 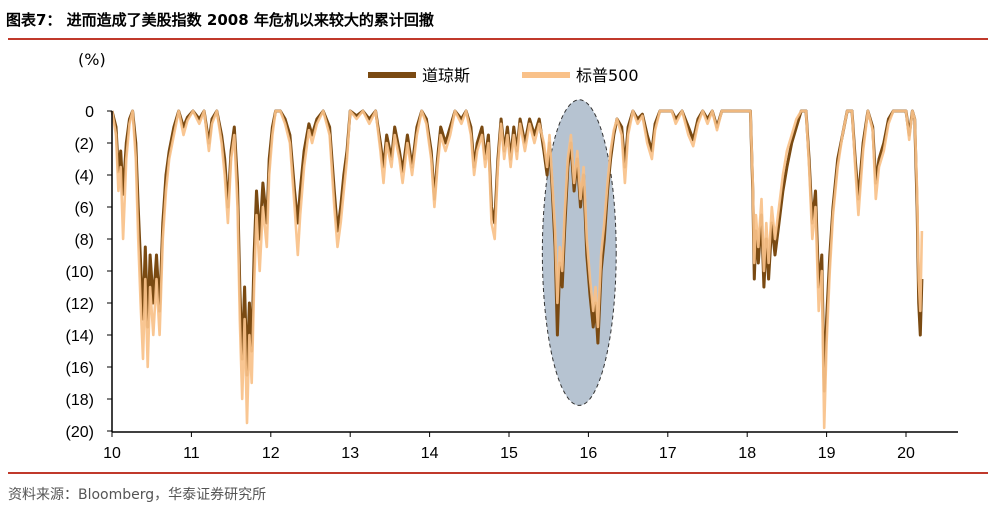 I want to click on y-tick-label: (18), so click(x=80, y=400).